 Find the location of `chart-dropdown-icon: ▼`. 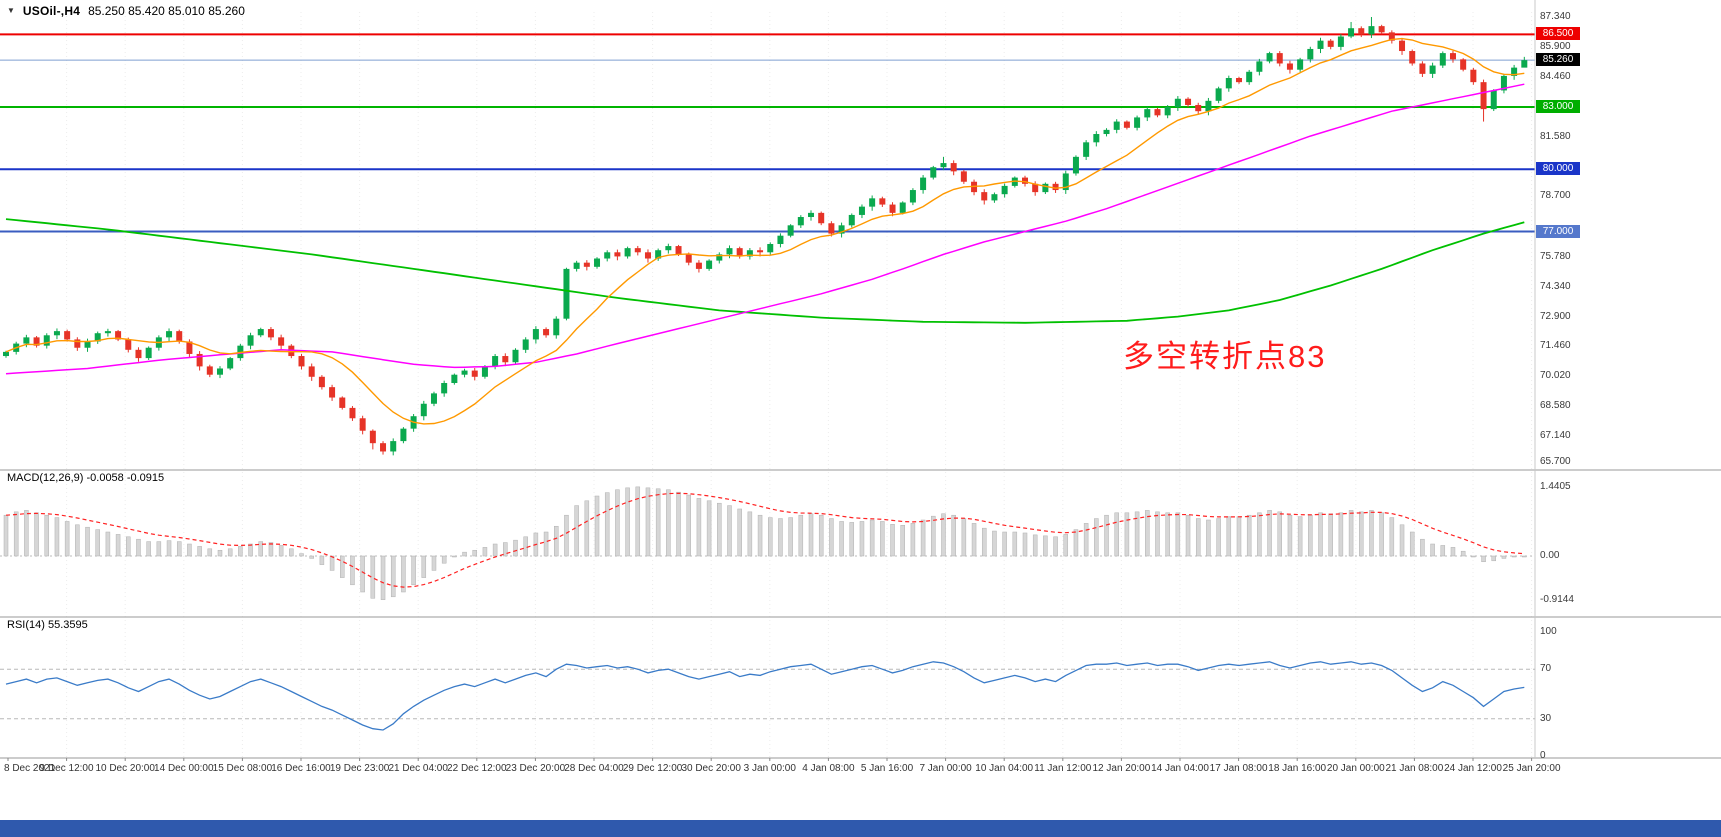

chart-dropdown-icon: ▼ is located at coordinates (11, 10).